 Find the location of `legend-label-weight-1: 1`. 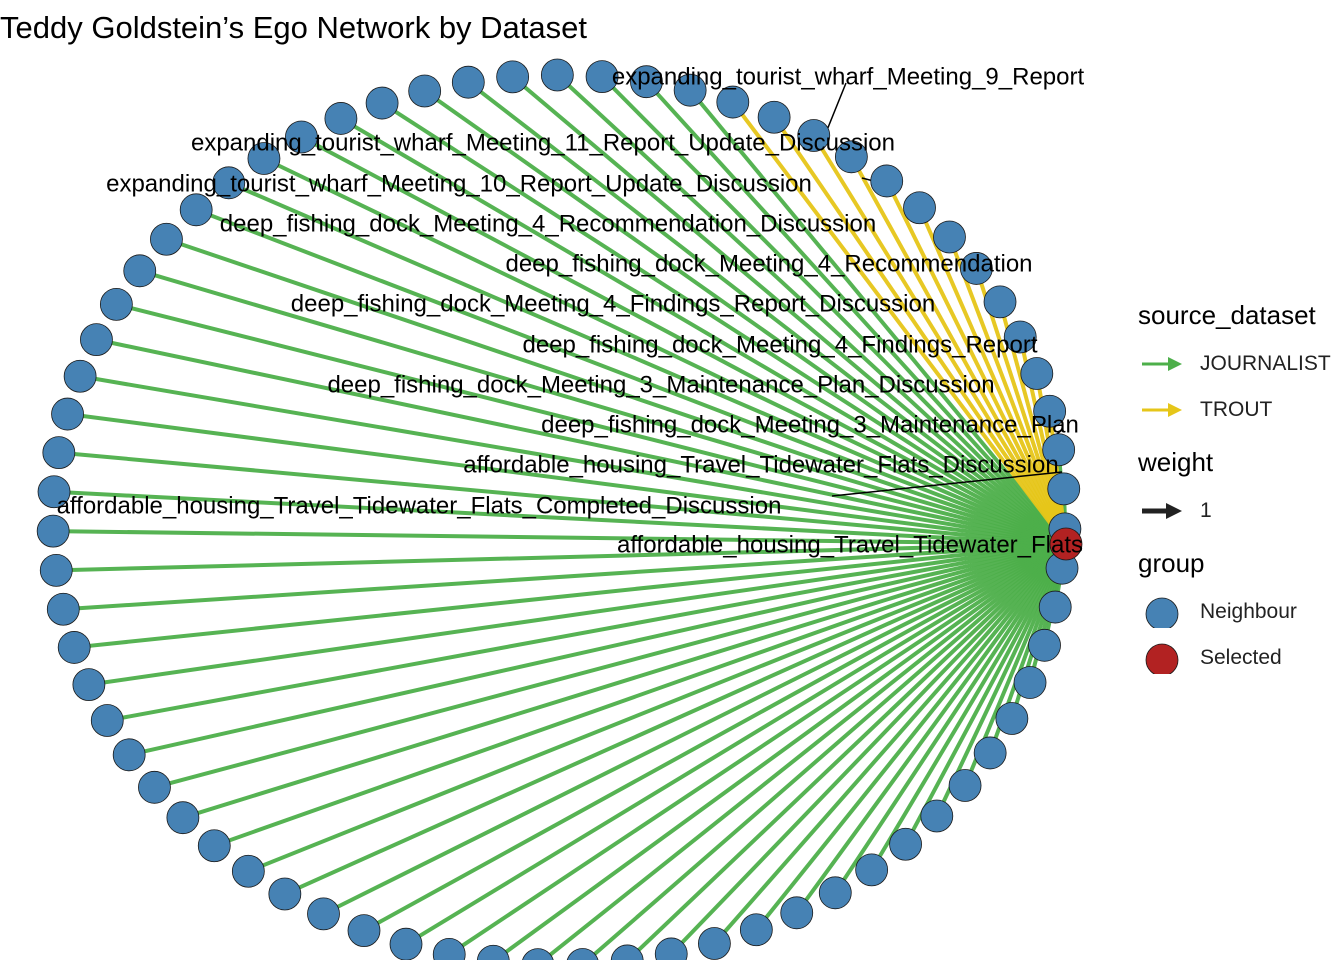

legend-label-weight-1: 1 is located at coordinates (1206, 510).